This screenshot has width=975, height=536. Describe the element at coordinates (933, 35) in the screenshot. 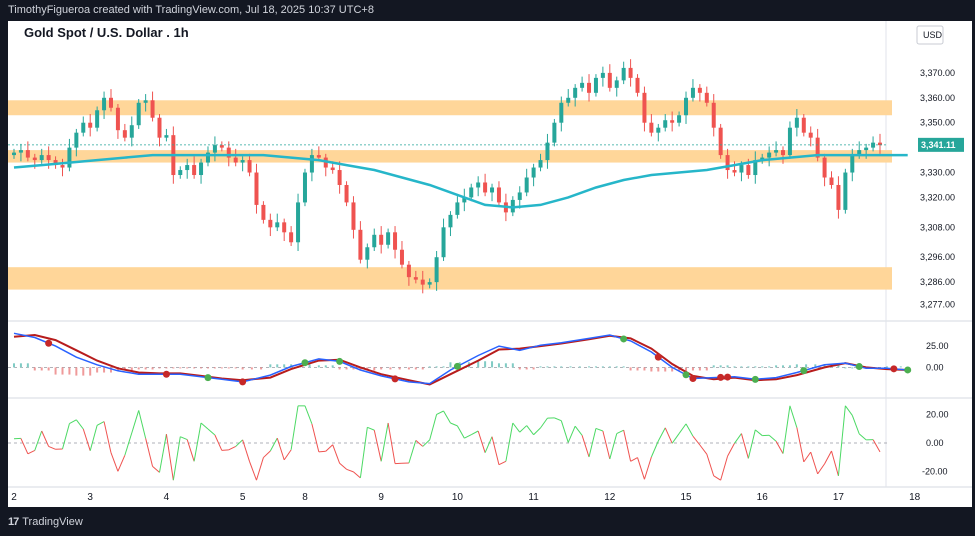

I see `currency-label: USD` at that location.